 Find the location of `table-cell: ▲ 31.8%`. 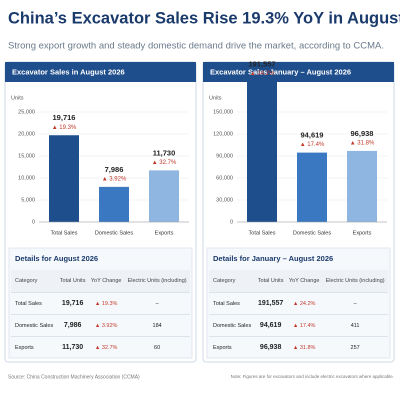

table-cell: ▲ 31.8% is located at coordinates (304, 347).